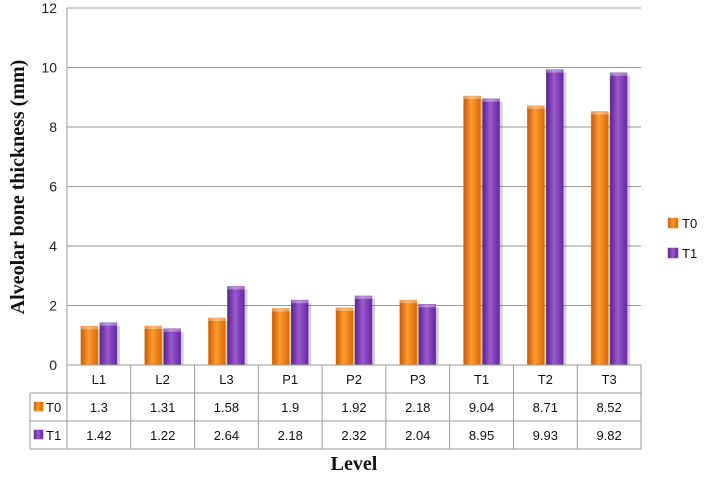 This screenshot has width=708, height=480. I want to click on x-tick-label: T1, so click(481, 379).